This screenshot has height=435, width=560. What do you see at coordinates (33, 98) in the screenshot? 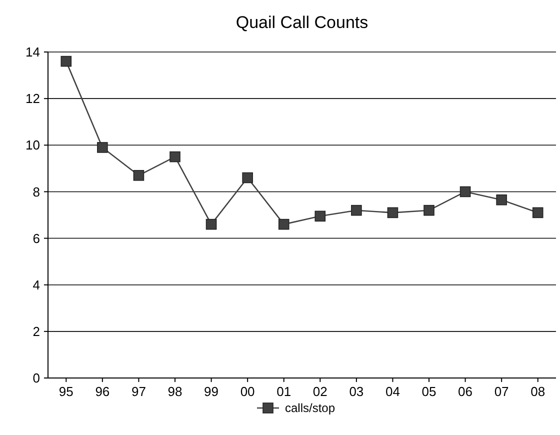
I see `y-tick-label: 12` at bounding box center [33, 98].